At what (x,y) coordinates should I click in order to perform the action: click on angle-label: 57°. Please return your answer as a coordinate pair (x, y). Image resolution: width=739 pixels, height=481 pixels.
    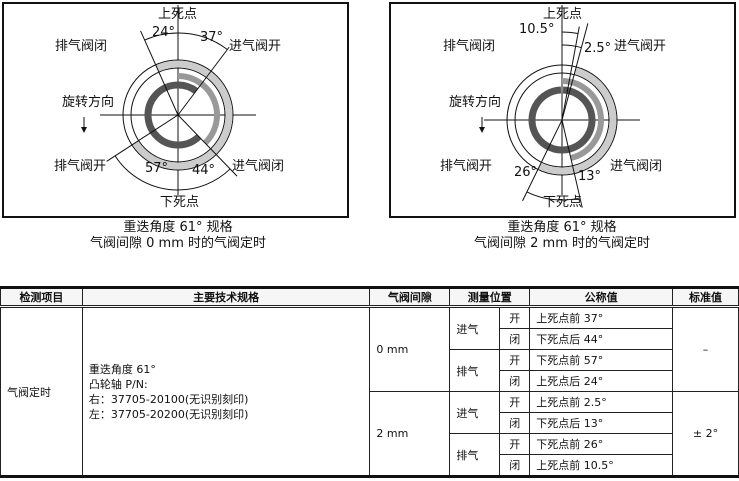
    Looking at the image, I should click on (157, 168).